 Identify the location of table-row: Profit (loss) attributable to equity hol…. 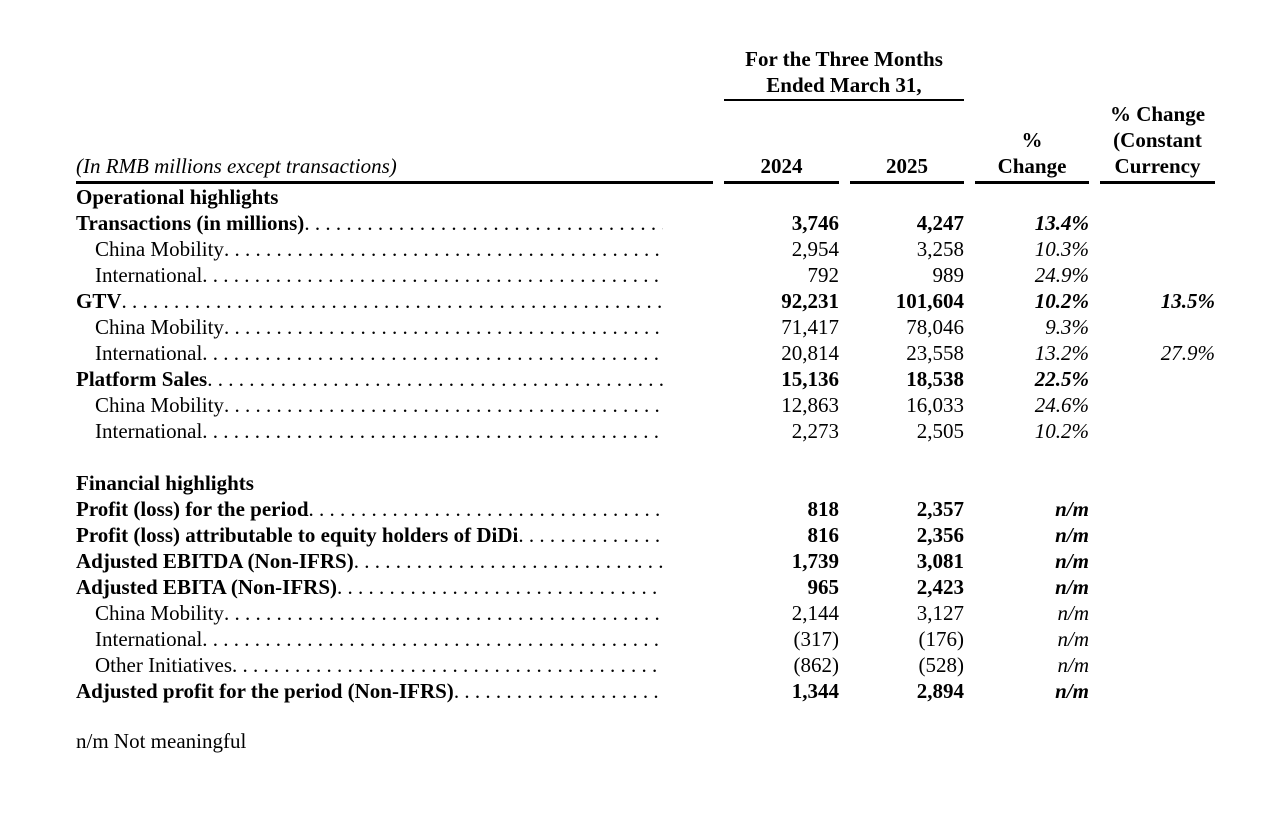
(645, 535).